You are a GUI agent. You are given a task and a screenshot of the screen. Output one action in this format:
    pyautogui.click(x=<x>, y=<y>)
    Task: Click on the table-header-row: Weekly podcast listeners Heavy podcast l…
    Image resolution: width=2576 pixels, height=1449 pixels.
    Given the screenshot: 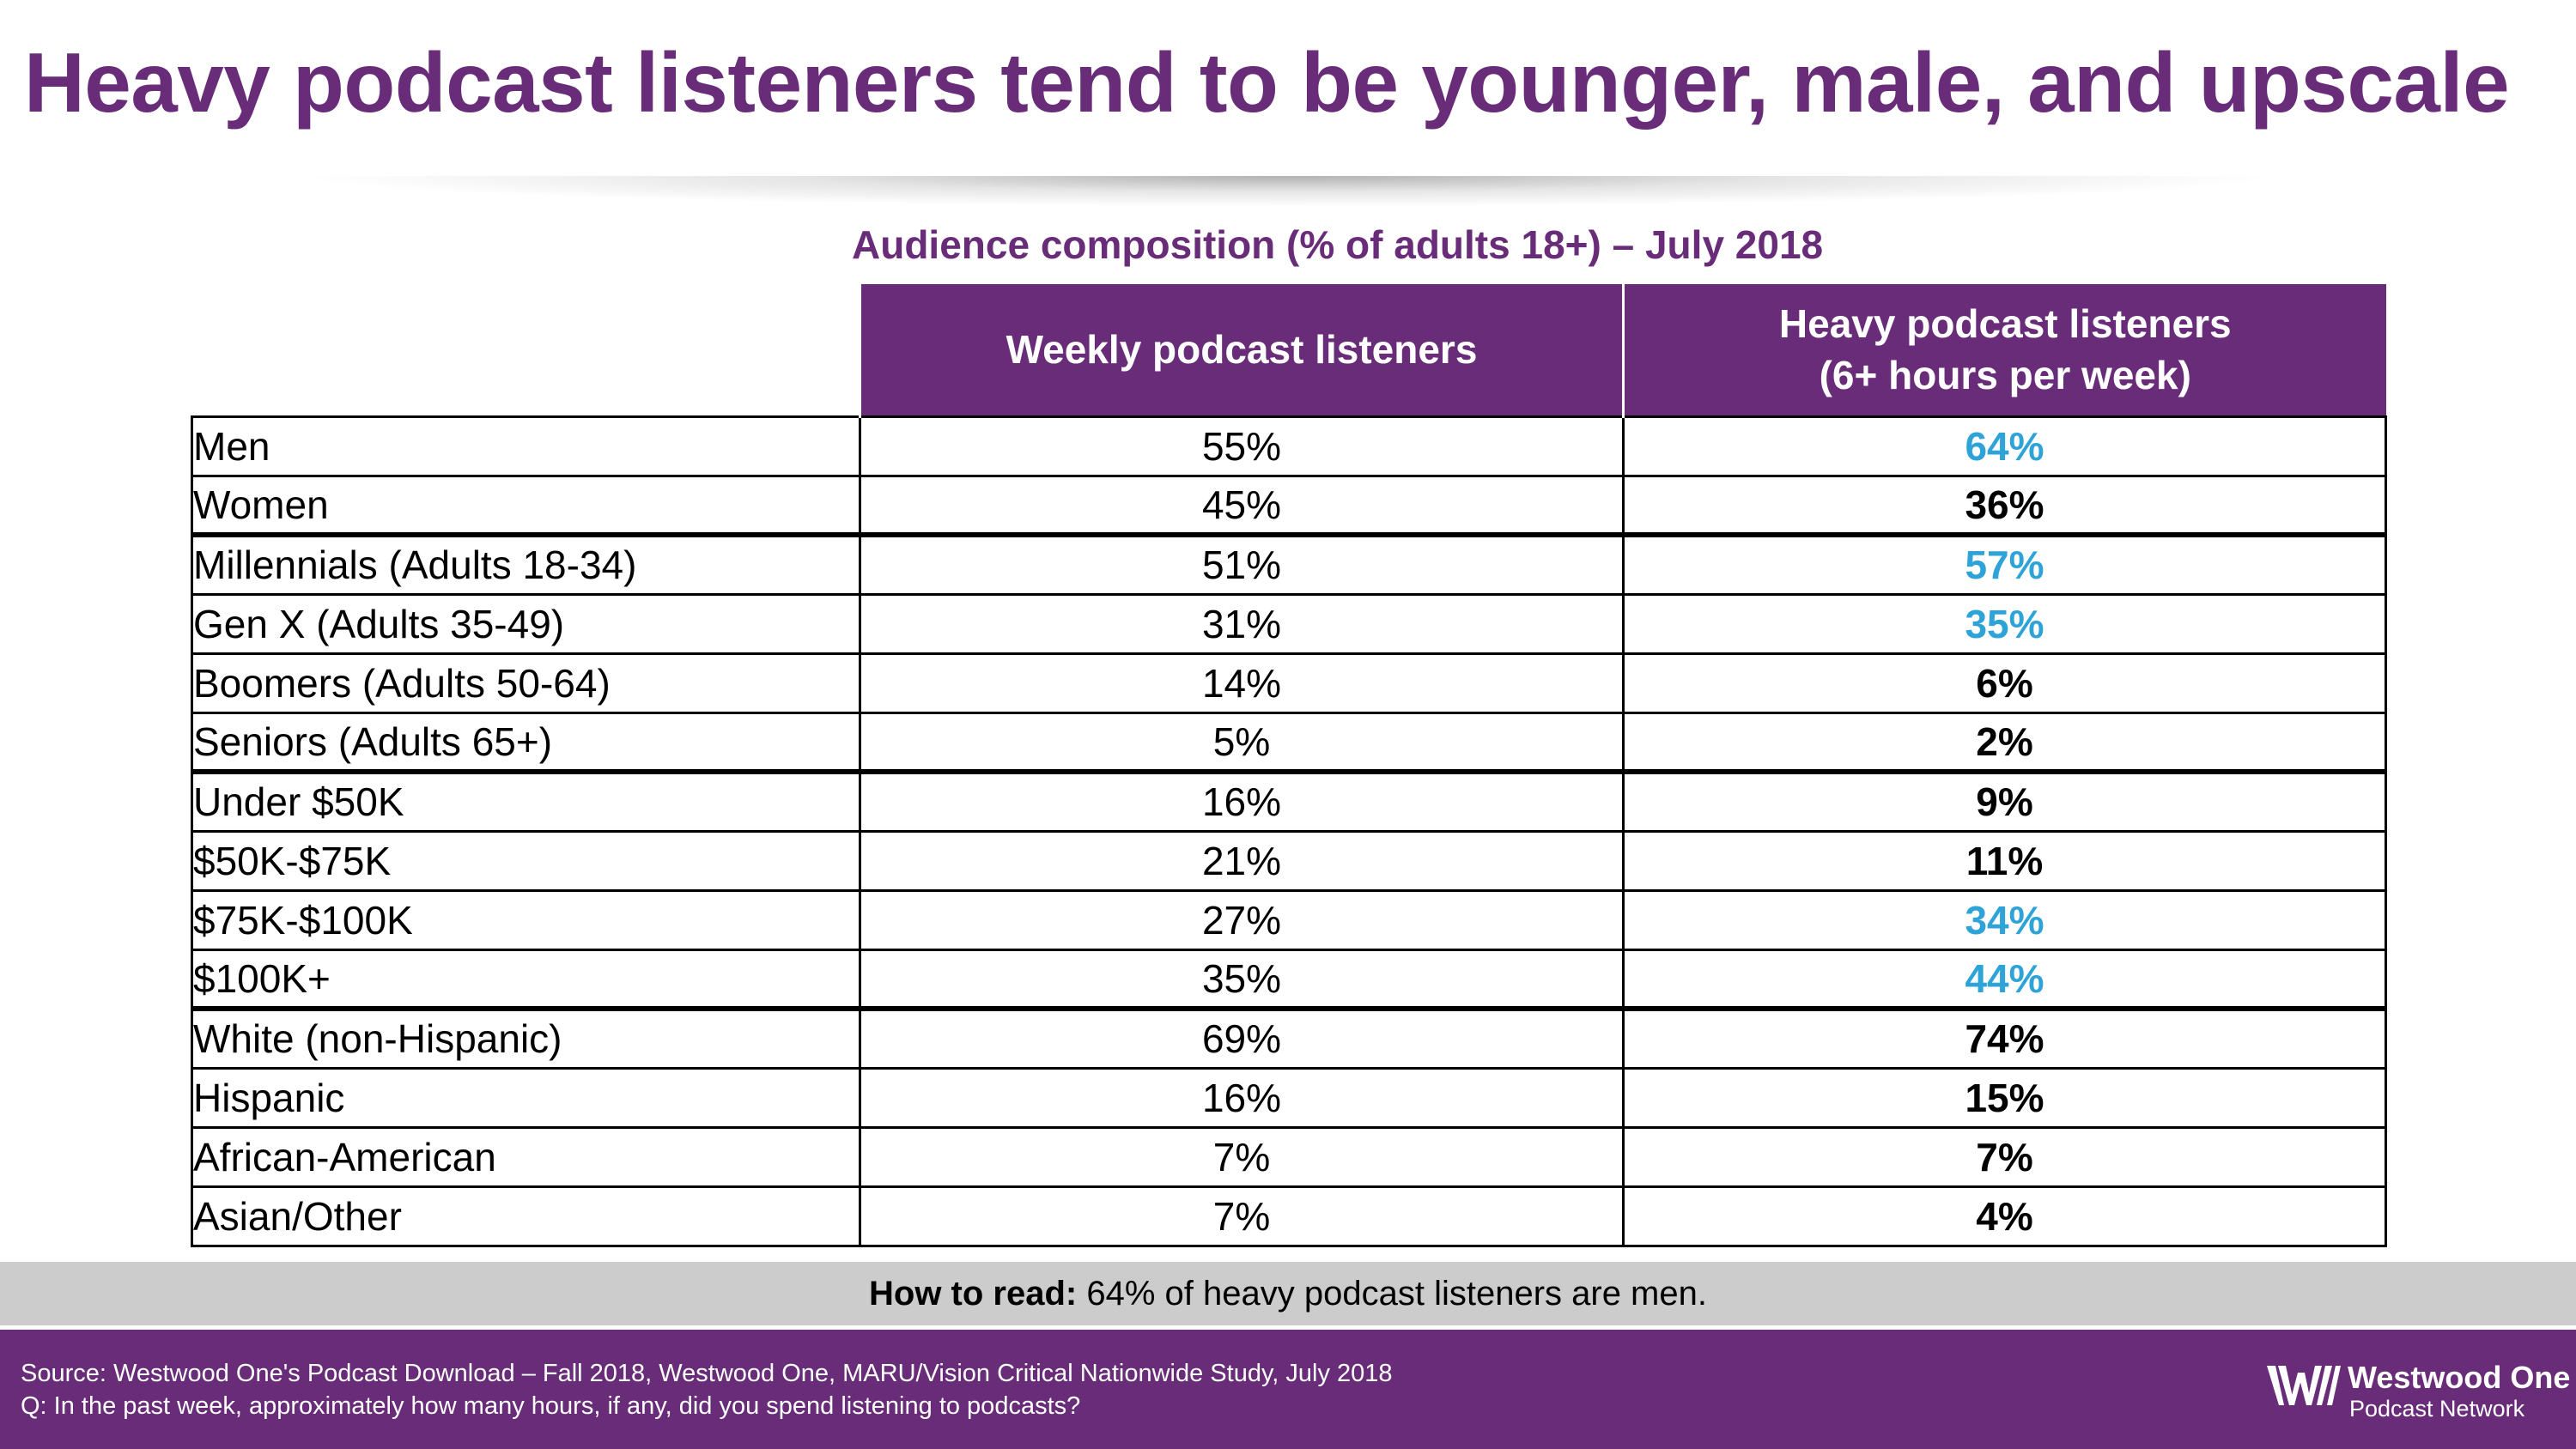 What is the action you would take?
    pyautogui.click(x=1289, y=350)
    